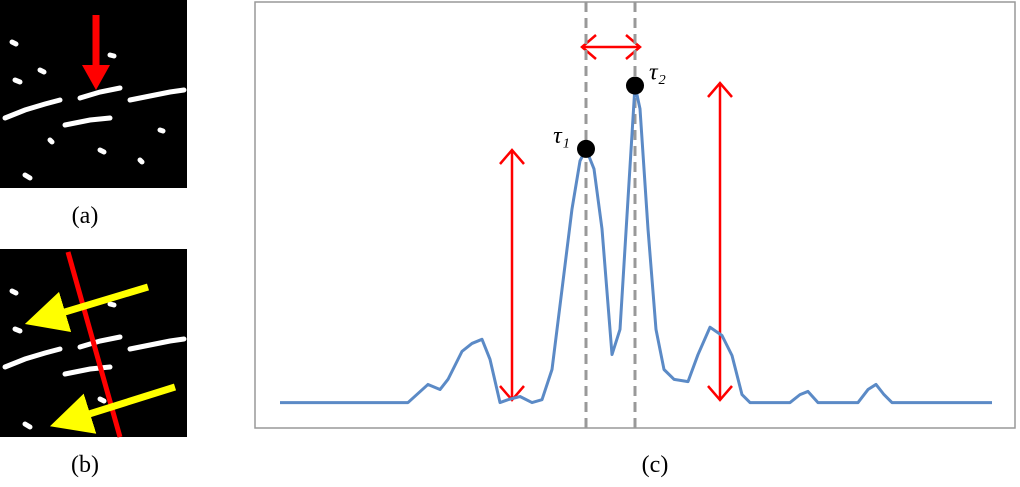 This screenshot has width=1020, height=487. What do you see at coordinates (85, 465) in the screenshot?
I see `panel-label: (b)` at bounding box center [85, 465].